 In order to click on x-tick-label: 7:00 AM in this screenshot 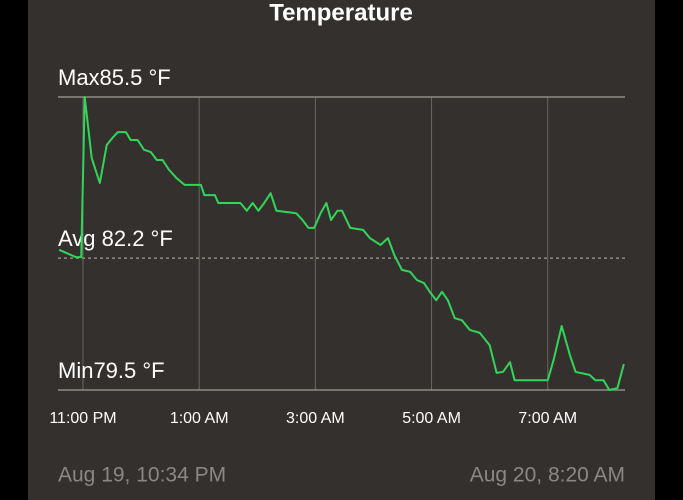, I will do `click(547, 418)`.